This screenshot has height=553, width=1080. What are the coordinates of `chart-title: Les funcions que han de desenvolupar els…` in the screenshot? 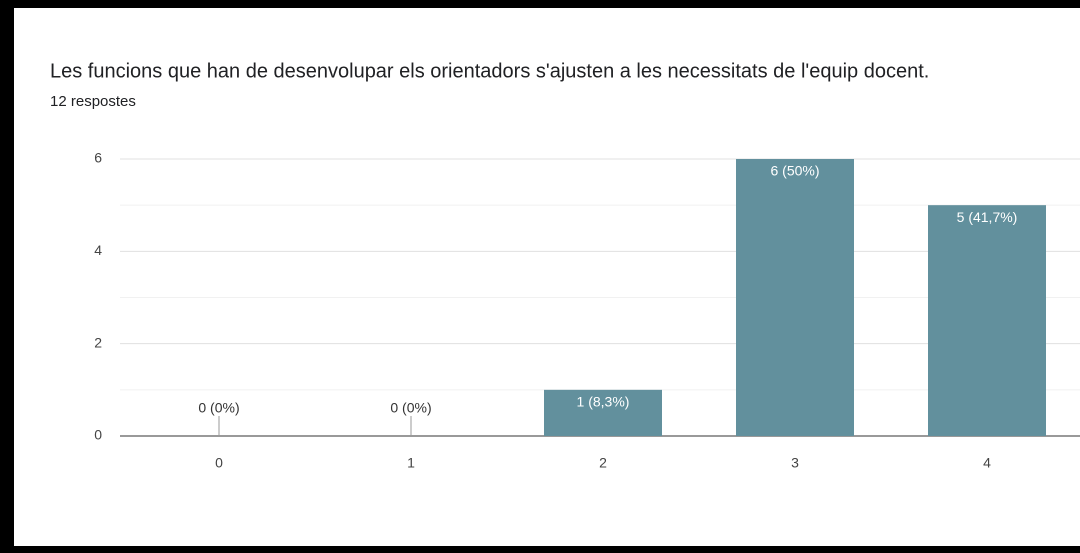 It's located at (489, 71).